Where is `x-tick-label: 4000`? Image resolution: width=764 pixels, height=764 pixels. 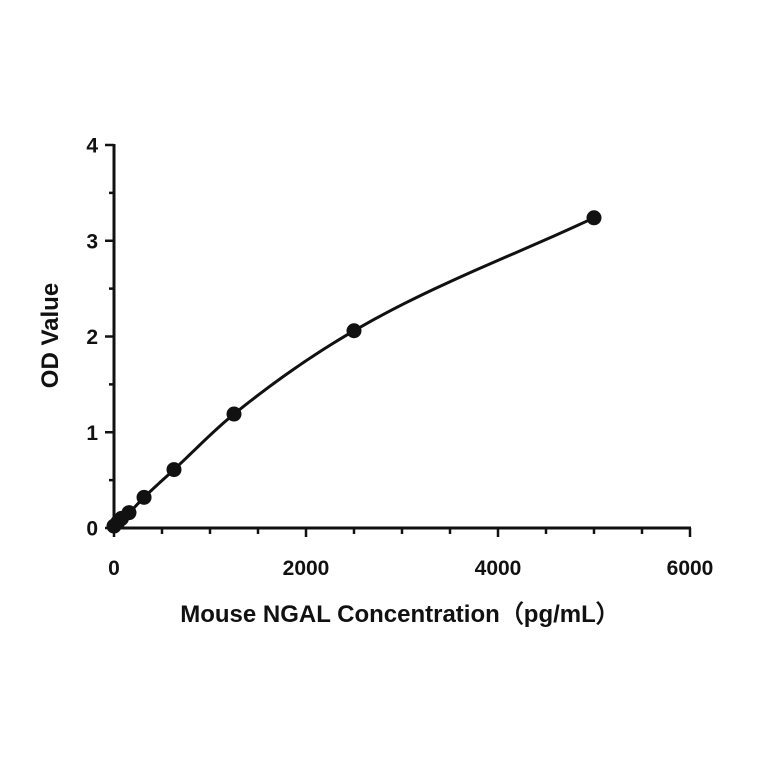 x-tick-label: 4000 is located at coordinates (498, 568).